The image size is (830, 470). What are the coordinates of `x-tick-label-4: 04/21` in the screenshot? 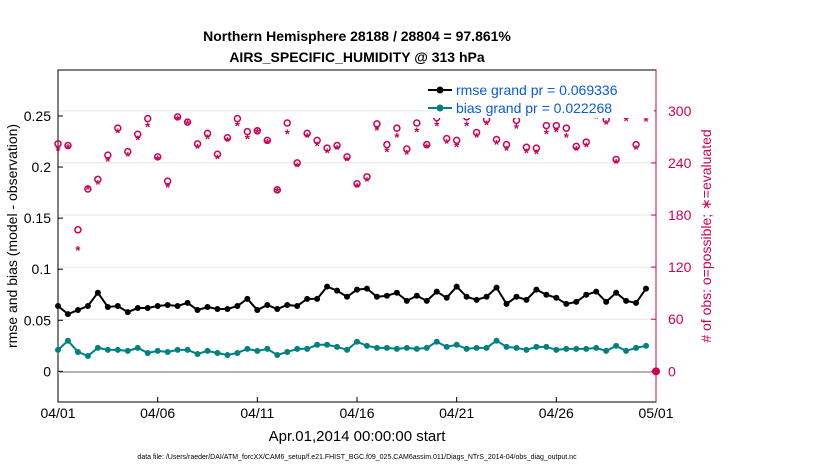 It's located at (456, 413).